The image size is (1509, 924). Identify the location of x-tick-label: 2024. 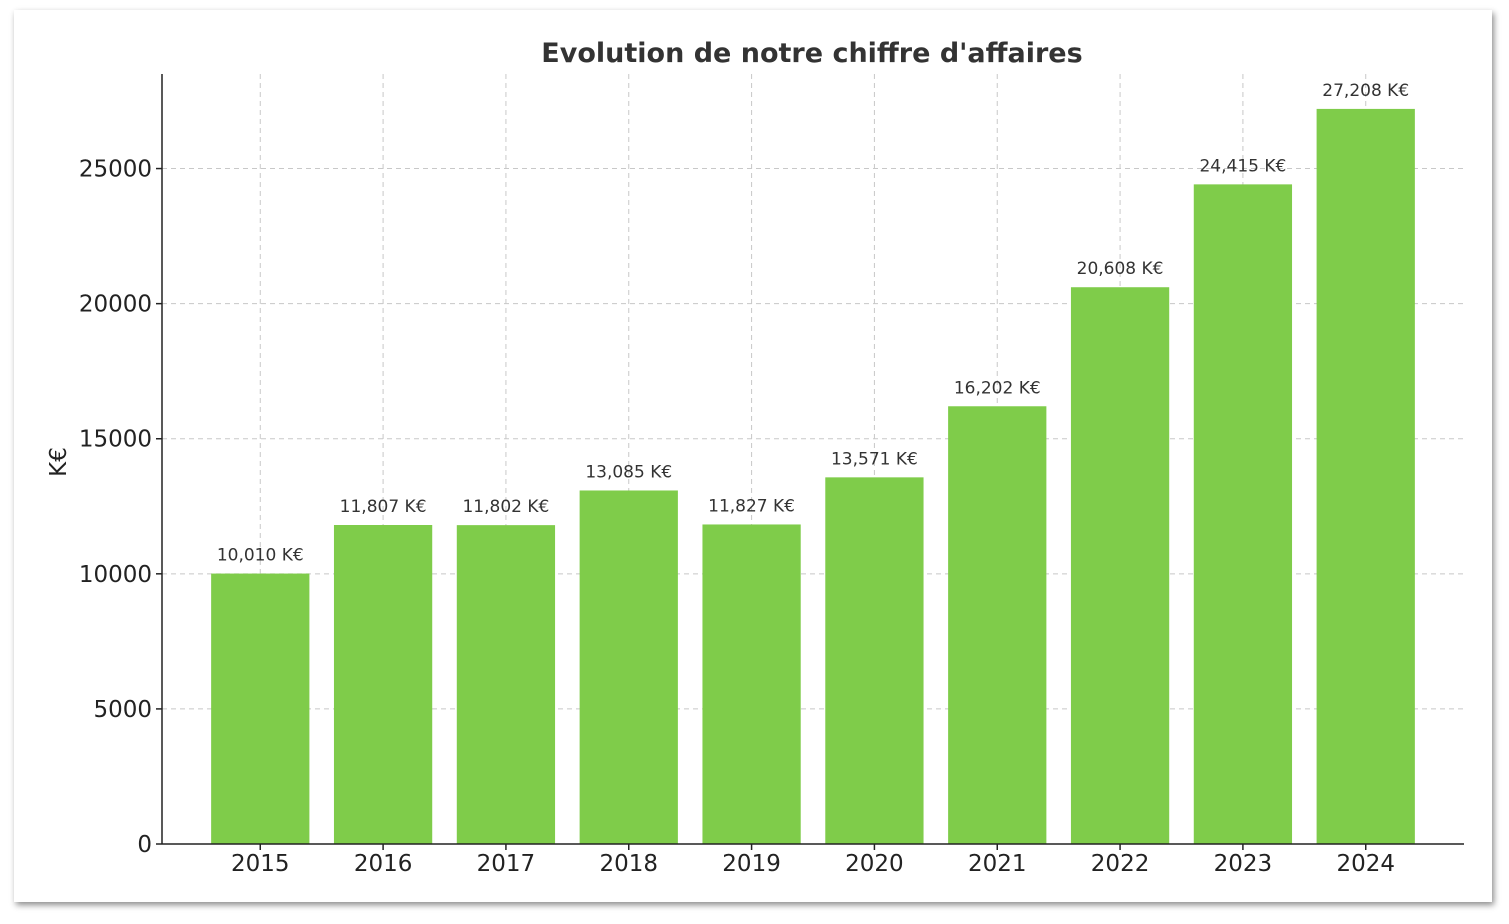
(1365, 864).